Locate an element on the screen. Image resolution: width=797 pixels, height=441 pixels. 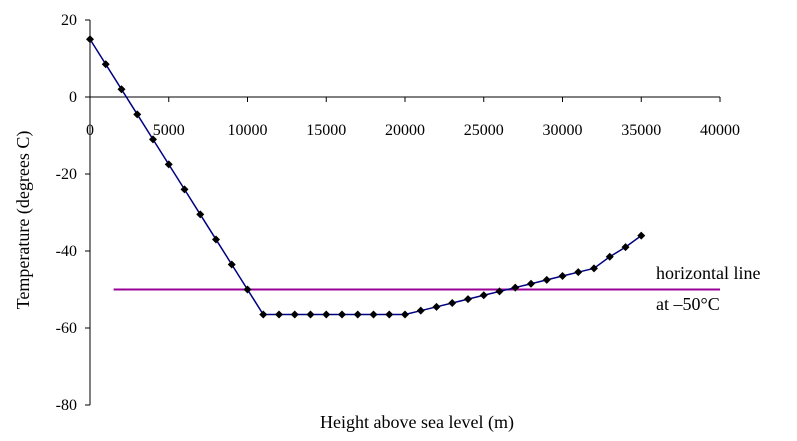
y-axis-title: Temperature (degrees C) is located at coordinates (23, 220).